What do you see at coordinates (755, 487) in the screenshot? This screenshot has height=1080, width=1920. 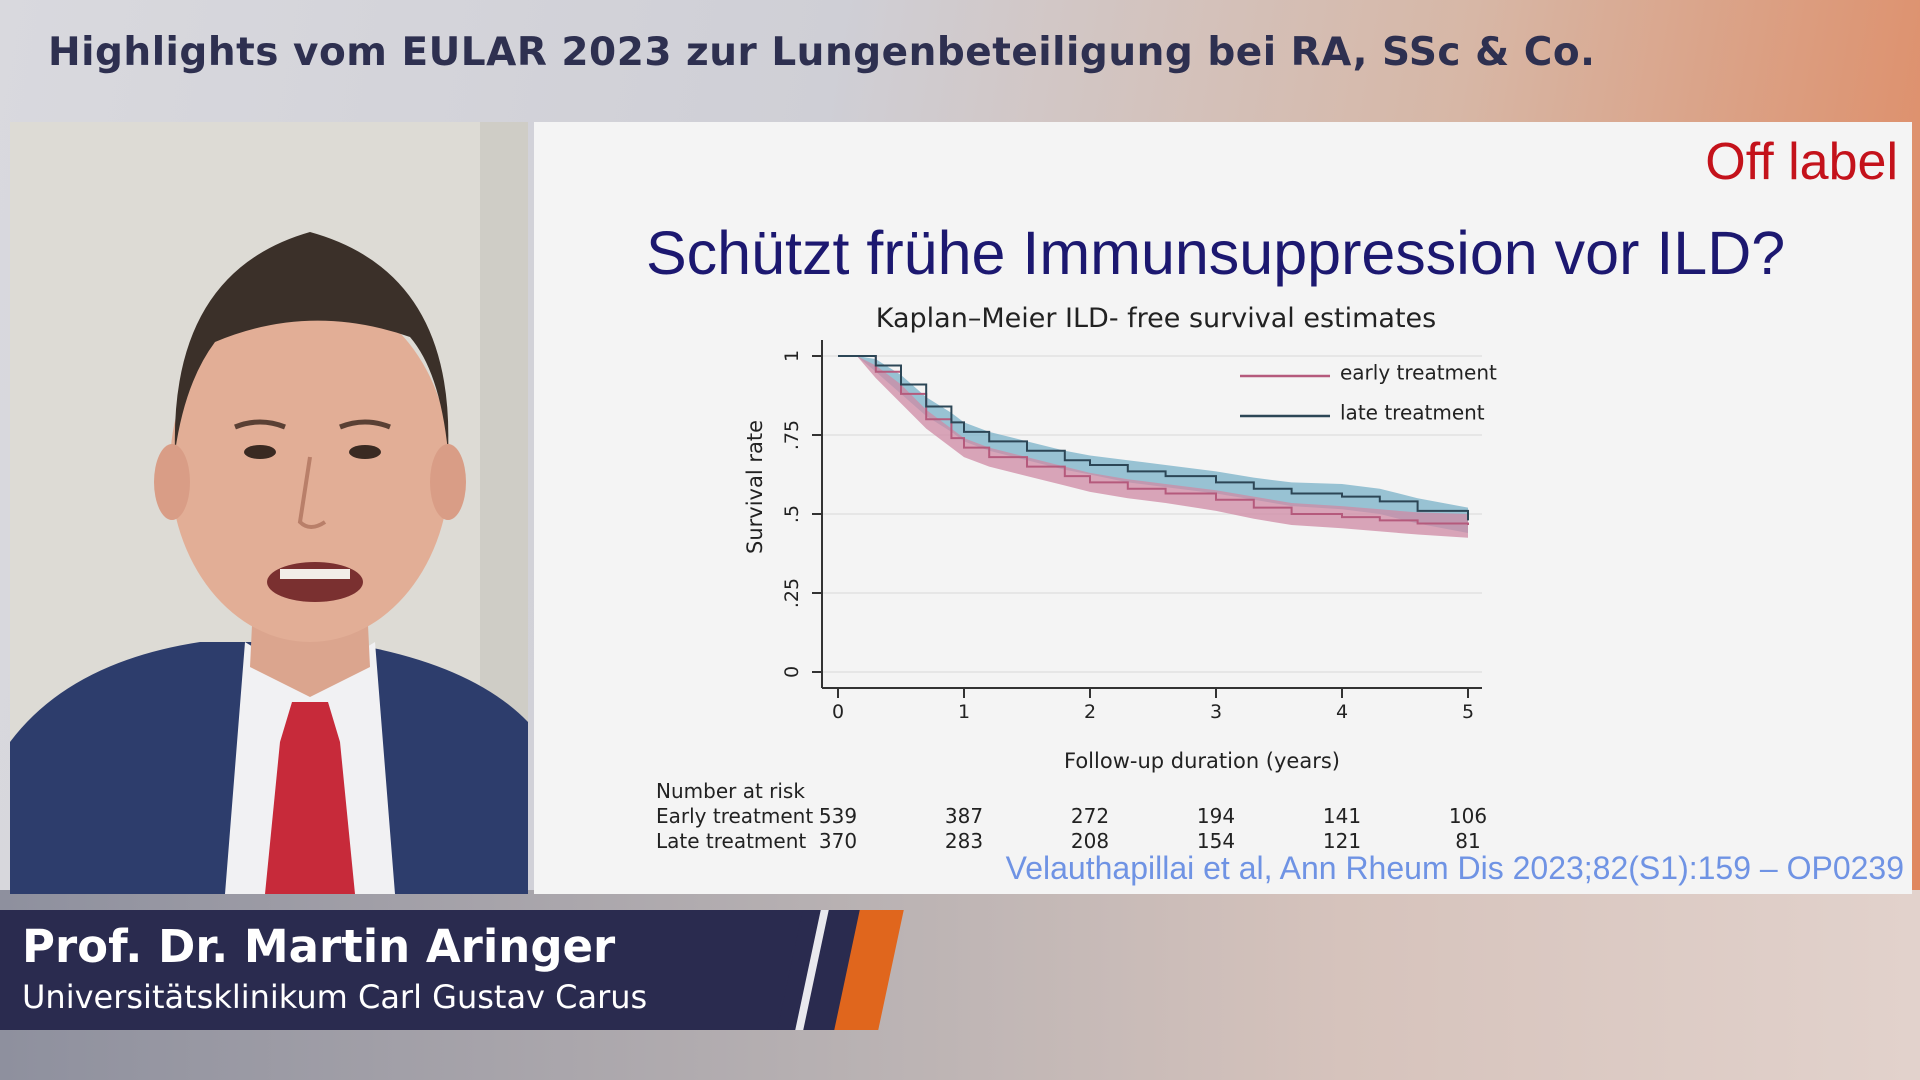 I see `y-axis-label: Survival rate` at bounding box center [755, 487].